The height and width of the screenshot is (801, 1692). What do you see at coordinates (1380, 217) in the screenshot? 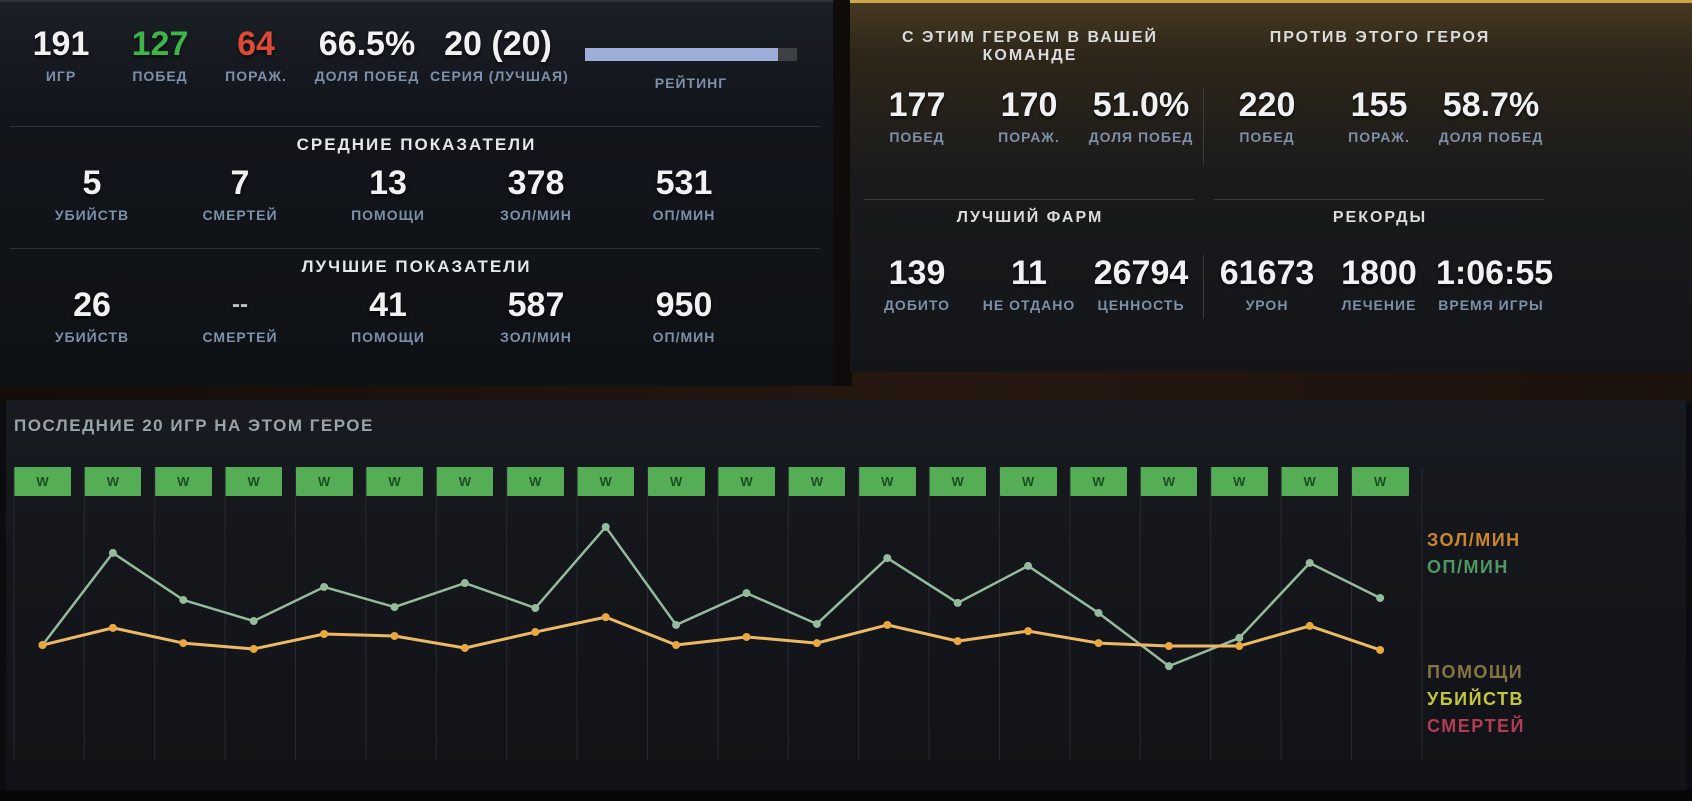
I see `records-title: РЕКОРДЫ` at bounding box center [1380, 217].